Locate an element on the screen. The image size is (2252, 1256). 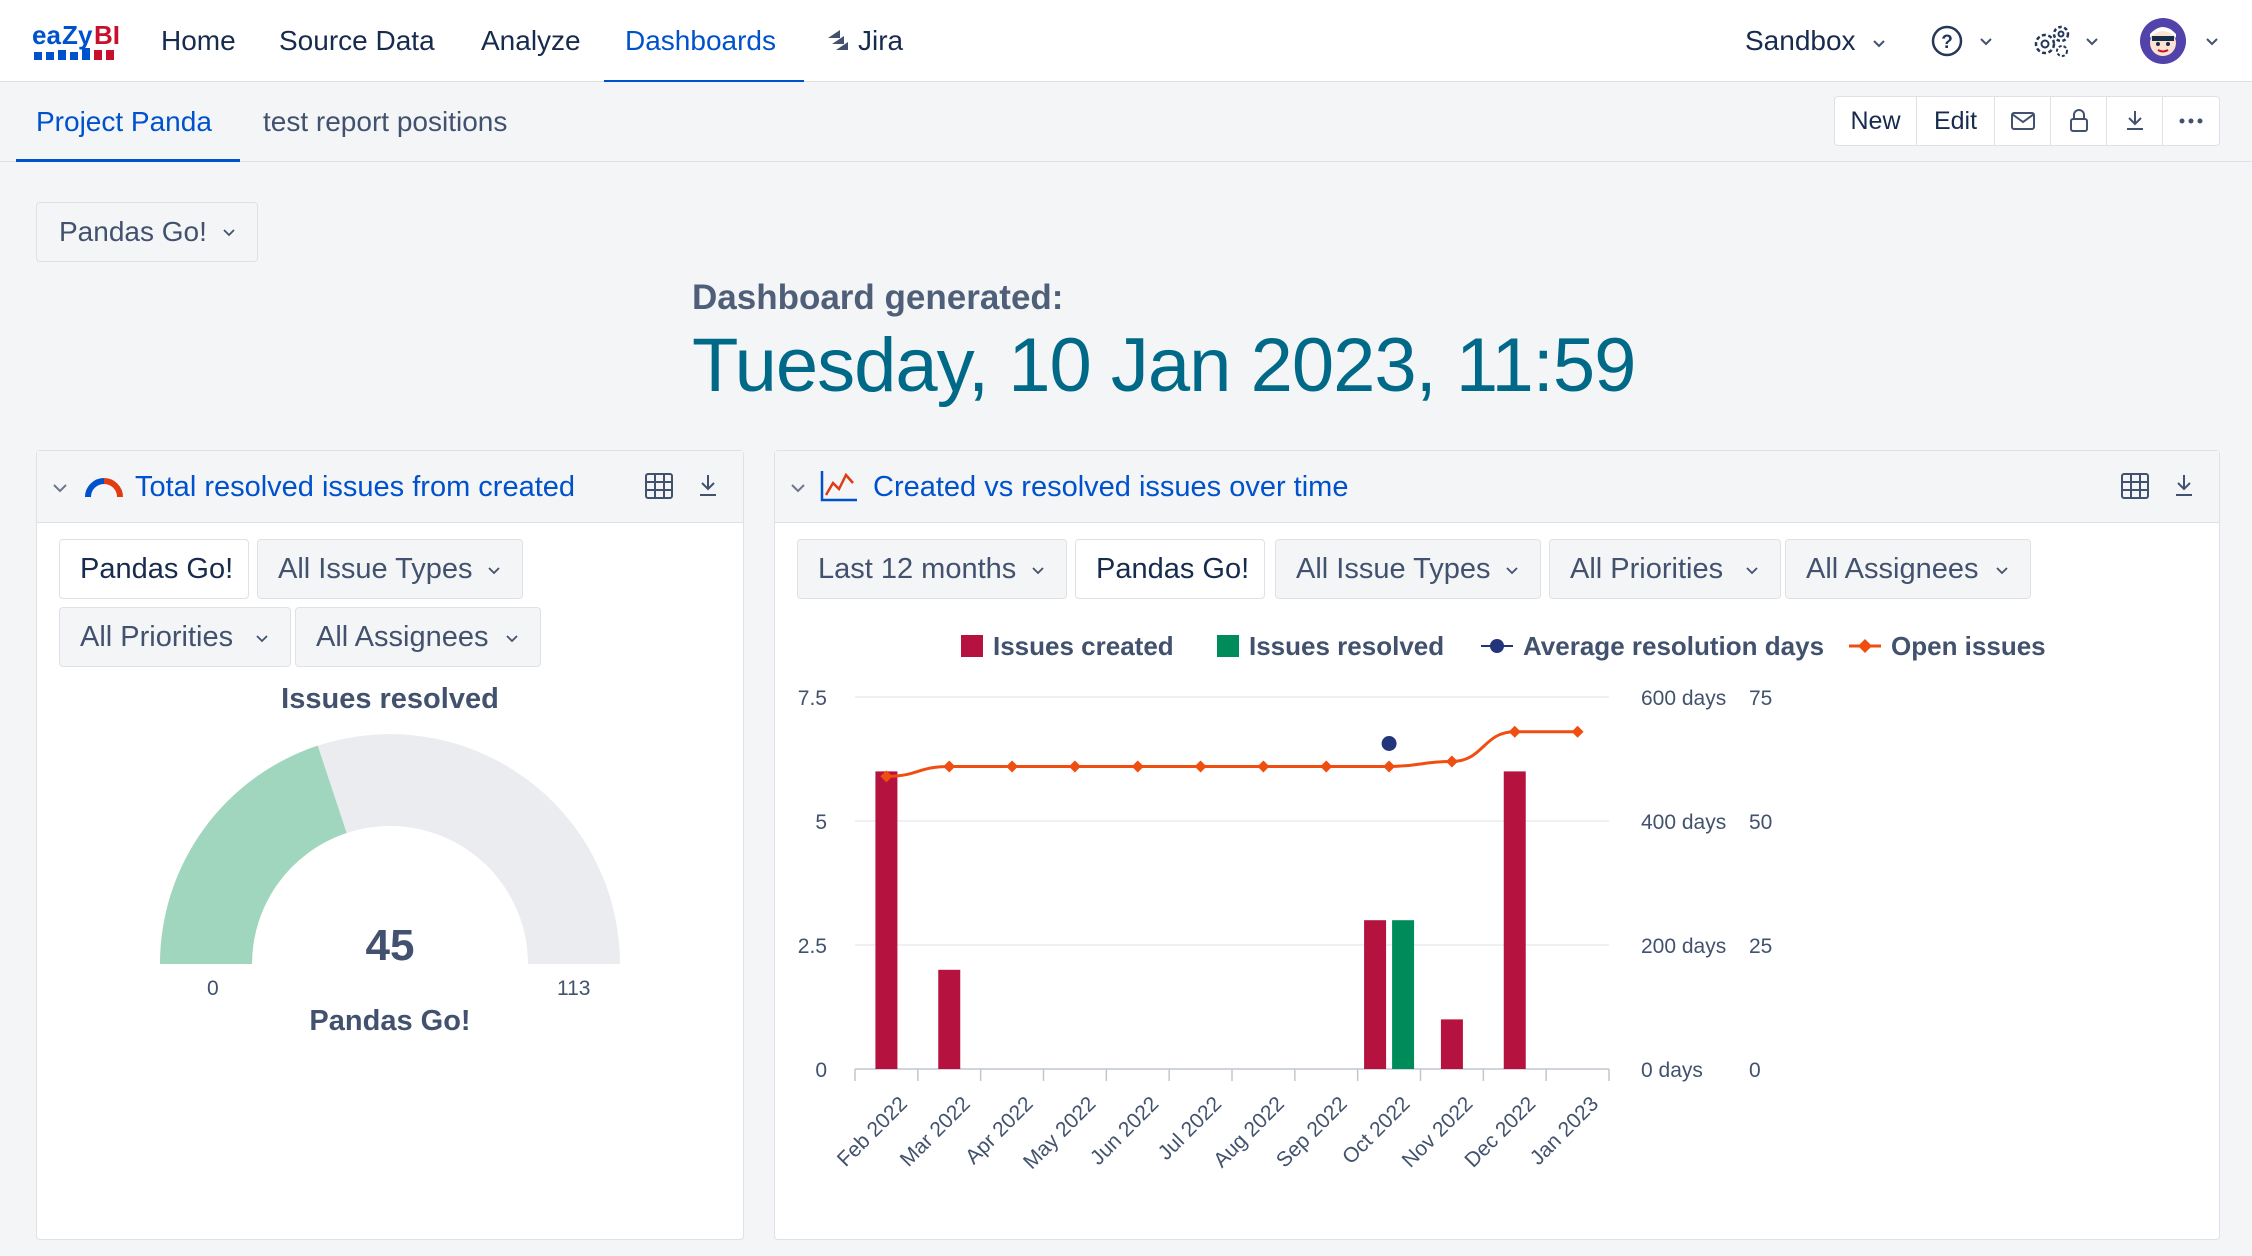
line-chart-icon is located at coordinates (838, 486).